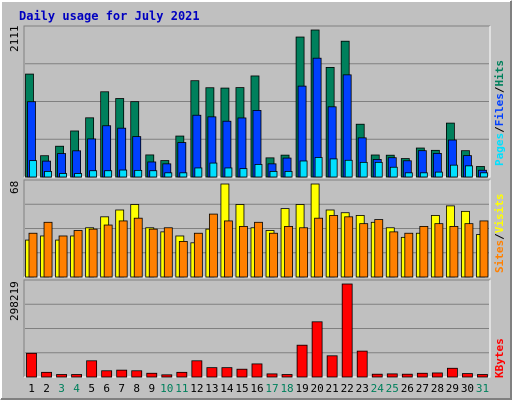  What do you see at coordinates (301, 388) in the screenshot?
I see `day-label: 19` at bounding box center [301, 388].